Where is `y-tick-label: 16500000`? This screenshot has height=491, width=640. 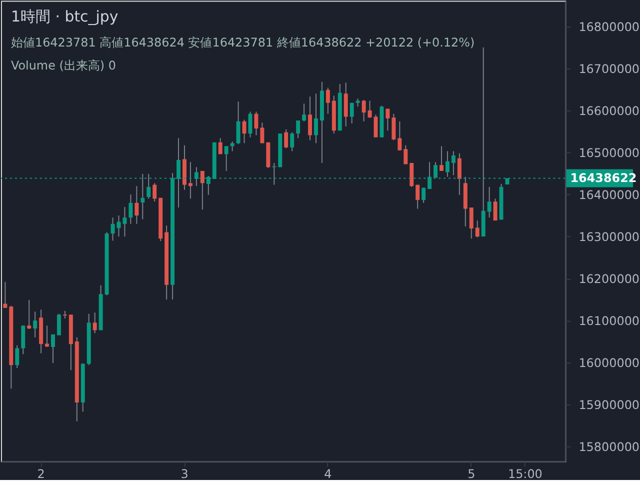 y-tick-label: 16500000 is located at coordinates (609, 153).